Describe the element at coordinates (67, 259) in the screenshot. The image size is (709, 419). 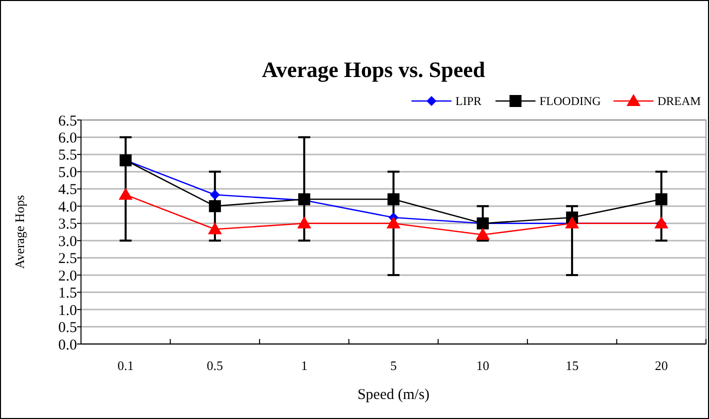
I see `y-tick-label: 2.5` at that location.